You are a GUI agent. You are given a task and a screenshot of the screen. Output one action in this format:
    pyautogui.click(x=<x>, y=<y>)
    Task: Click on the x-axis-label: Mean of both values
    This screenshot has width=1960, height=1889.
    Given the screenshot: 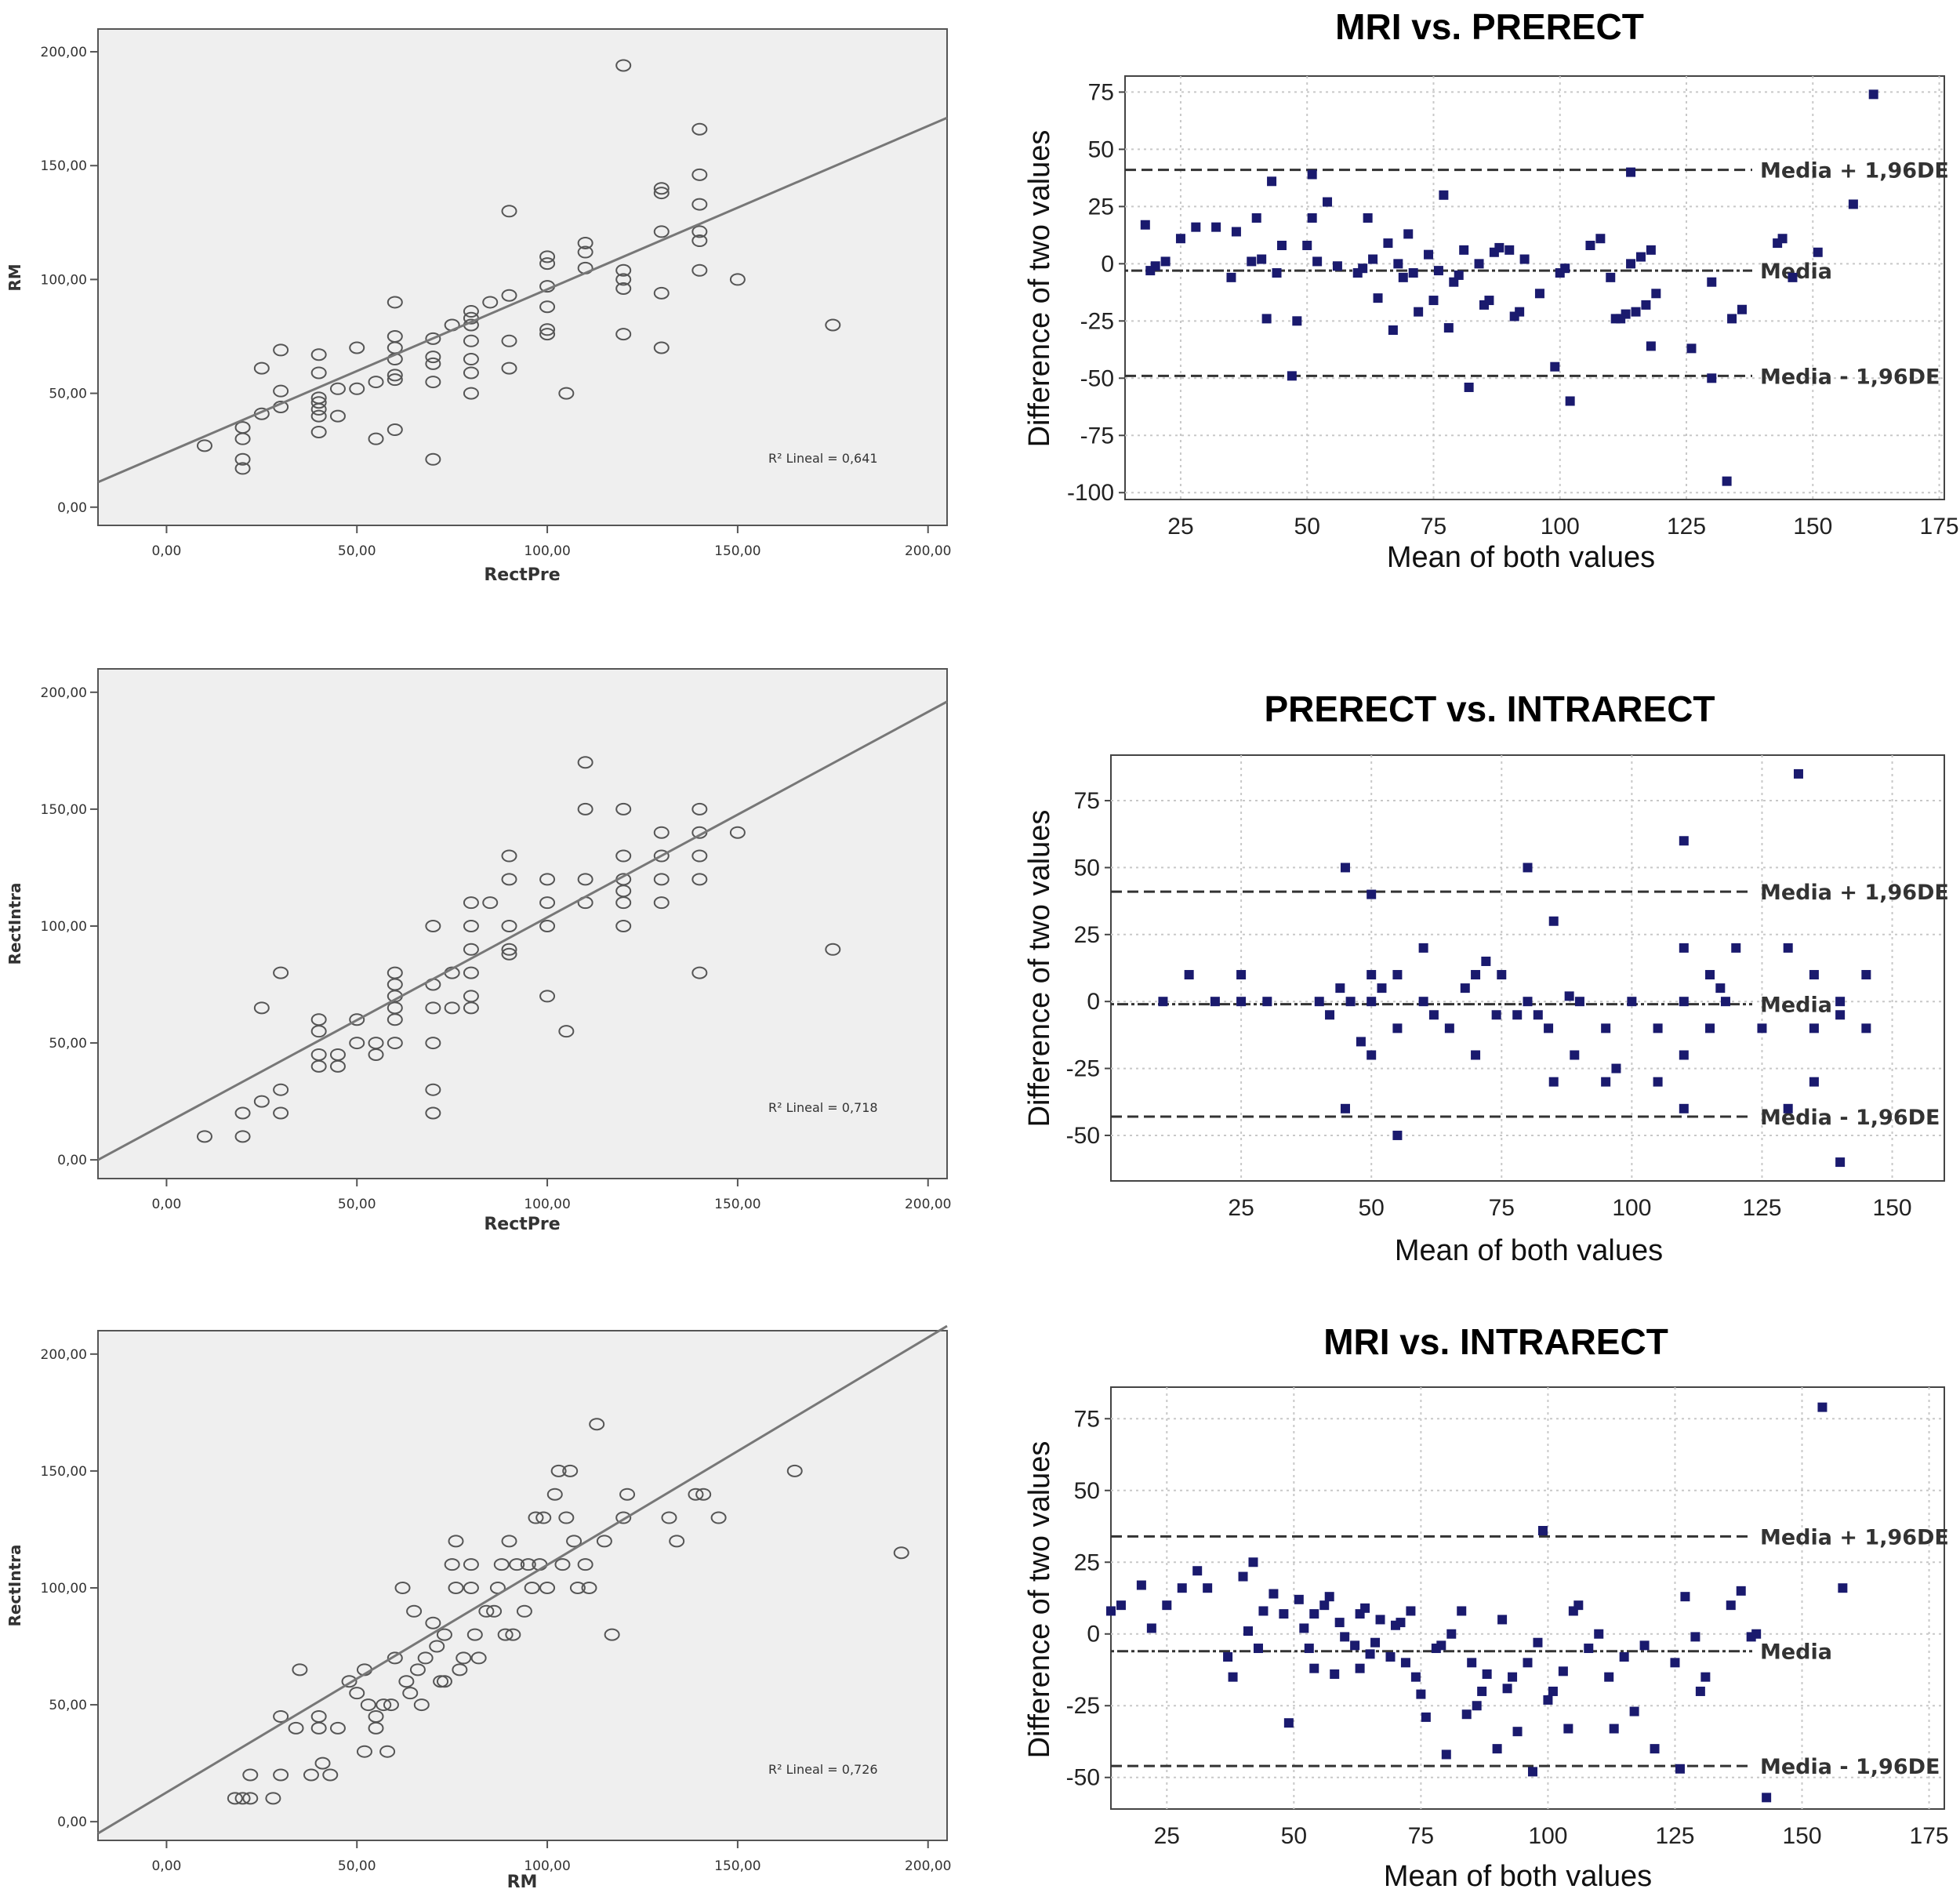 What is the action you would take?
    pyautogui.click(x=1521, y=557)
    